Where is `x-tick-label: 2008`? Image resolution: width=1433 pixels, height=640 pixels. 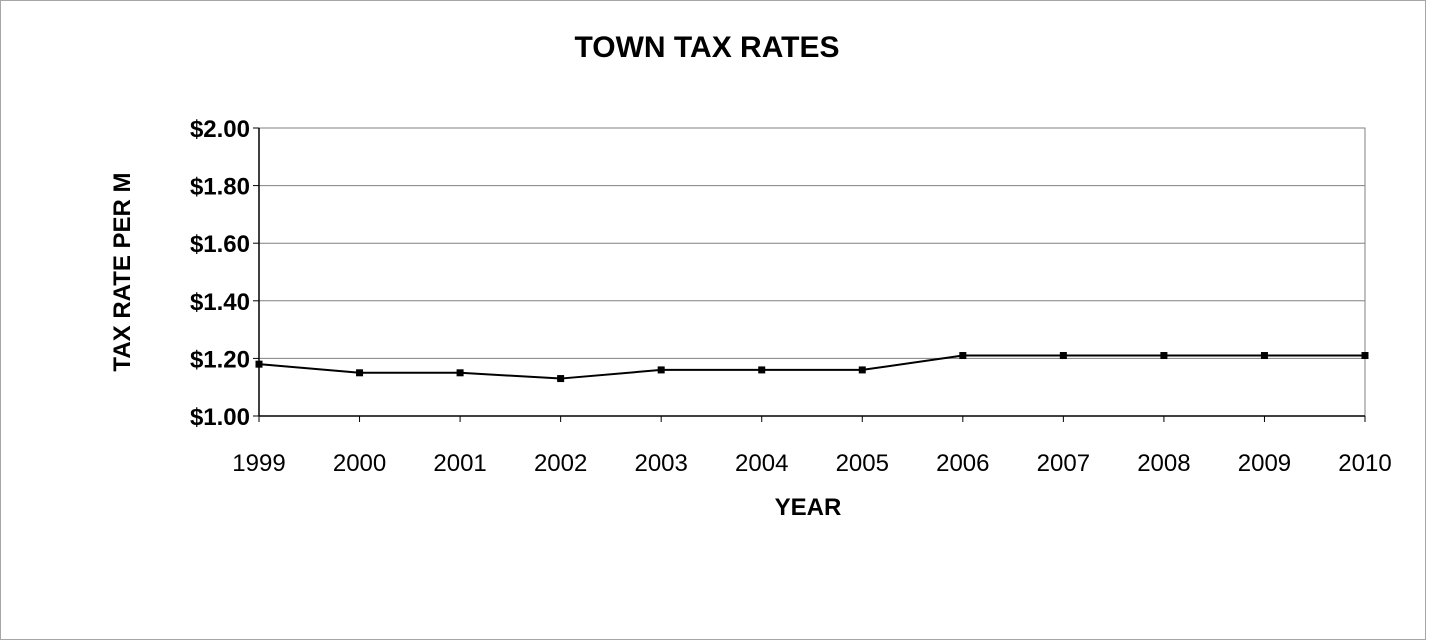
x-tick-label: 2008 is located at coordinates (1163, 463).